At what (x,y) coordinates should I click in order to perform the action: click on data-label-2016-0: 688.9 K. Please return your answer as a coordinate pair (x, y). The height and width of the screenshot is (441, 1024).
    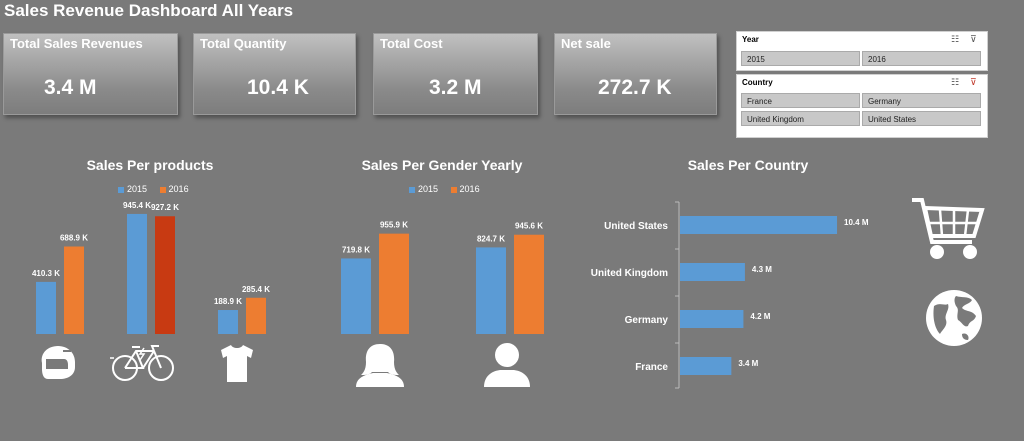
    Looking at the image, I should click on (74, 238).